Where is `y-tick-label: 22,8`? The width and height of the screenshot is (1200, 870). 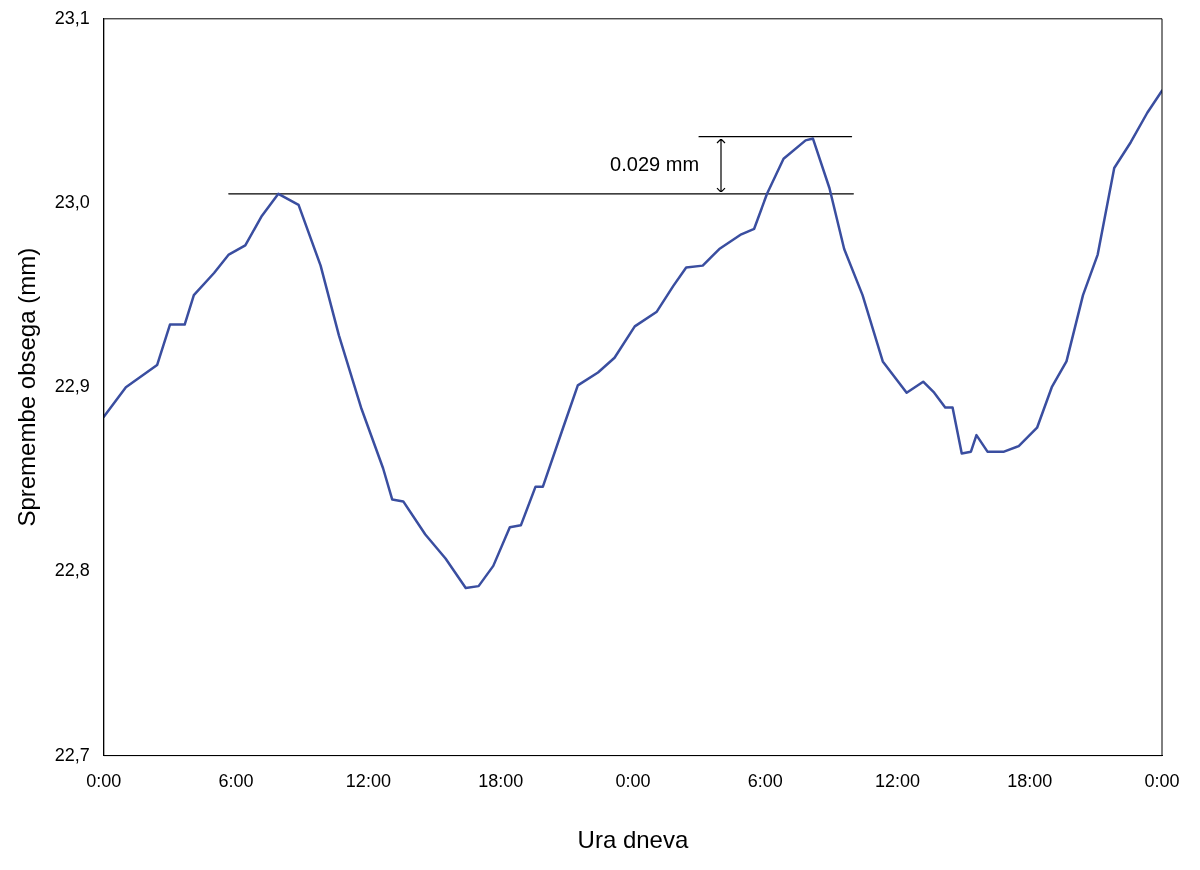 y-tick-label: 22,8 is located at coordinates (72, 570).